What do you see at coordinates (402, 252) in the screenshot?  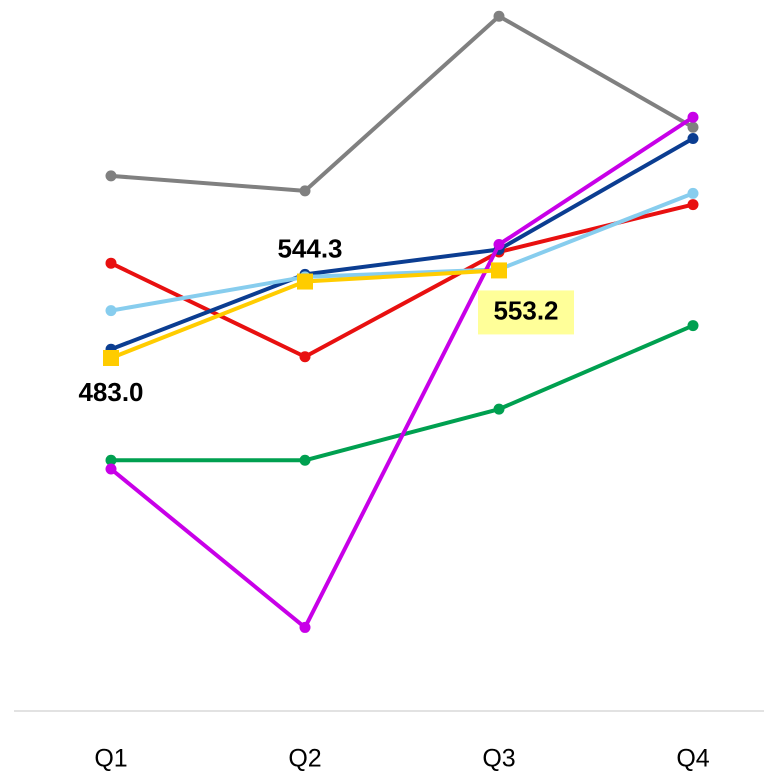 I see `series-line` at bounding box center [402, 252].